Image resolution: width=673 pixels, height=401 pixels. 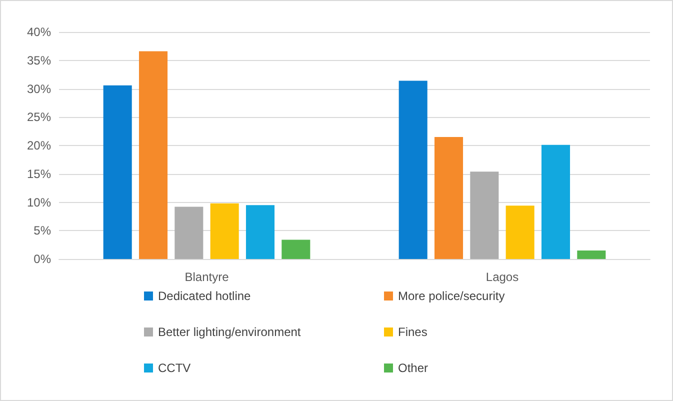 I want to click on y-tick-label: 25%, so click(x=39, y=117).